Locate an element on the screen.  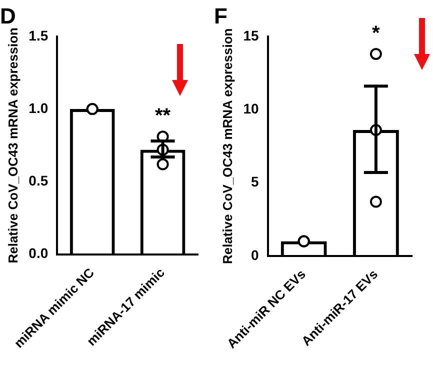
chart-title: D is located at coordinates (8, 15).